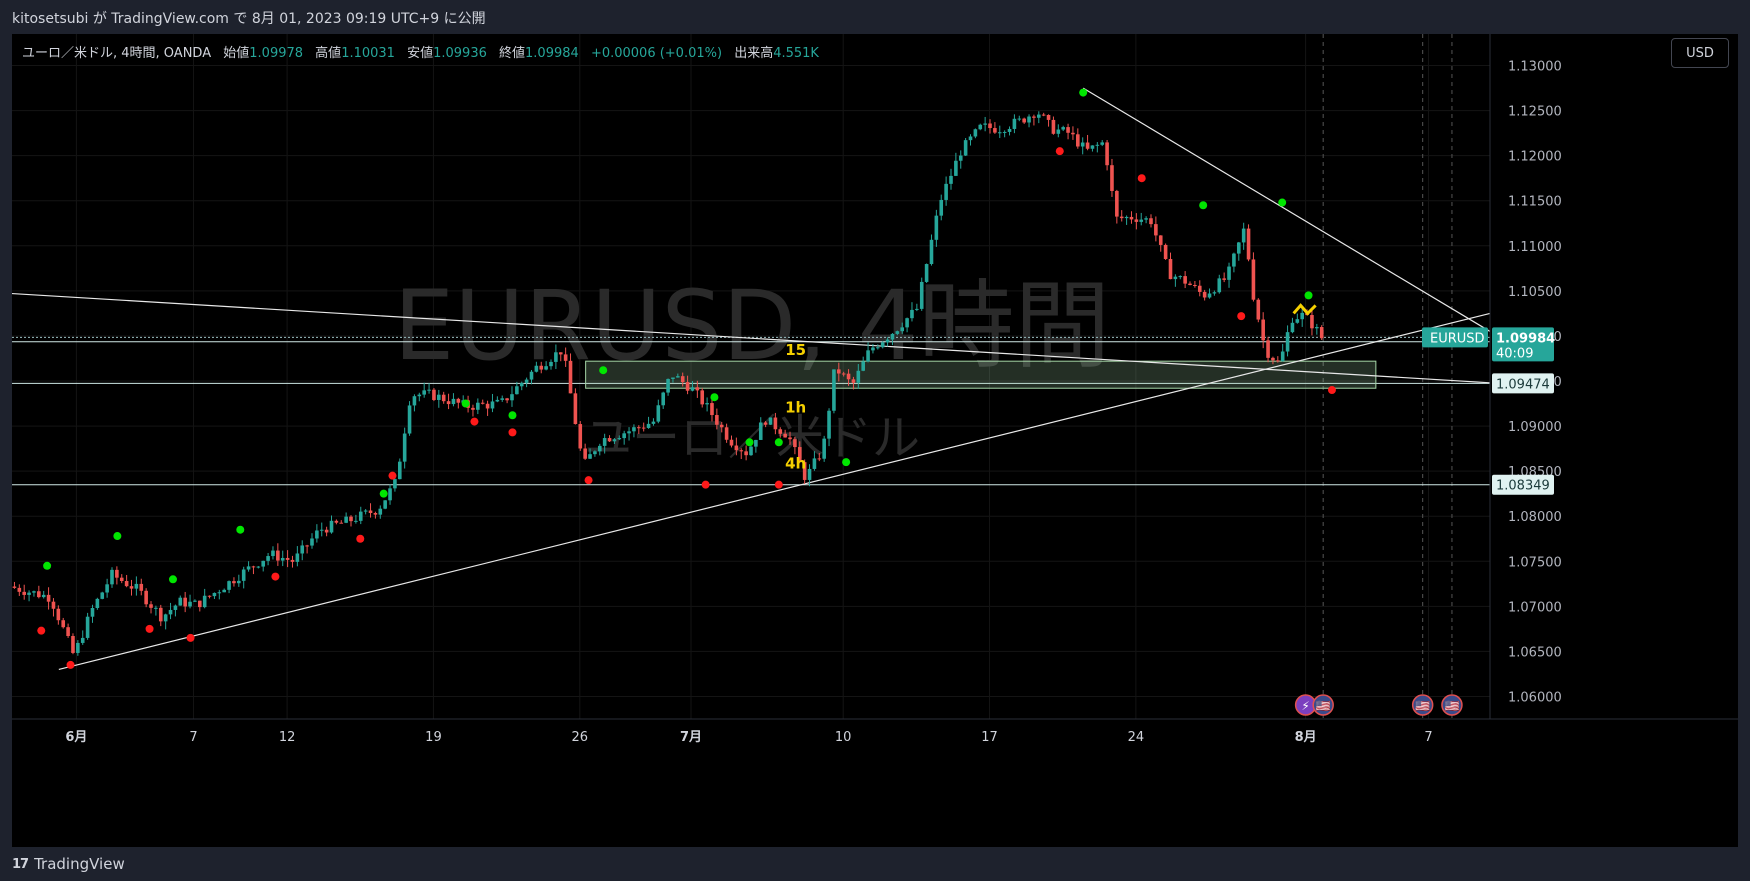  Describe the element at coordinates (1535, 202) in the screenshot. I see `price-tick-label: 1.11500` at that location.